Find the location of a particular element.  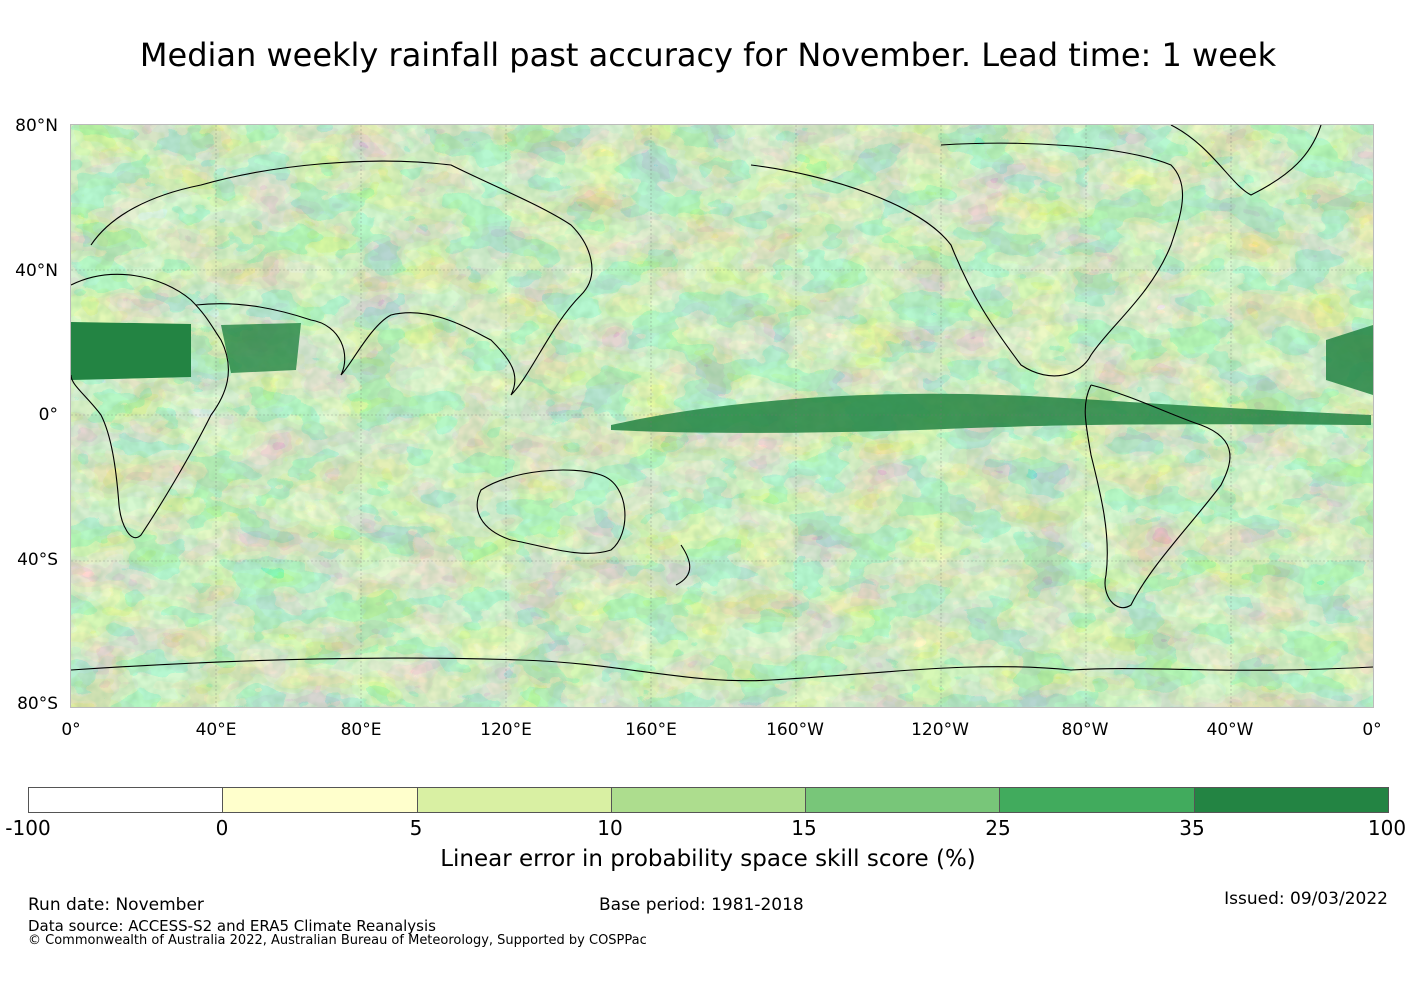

antarctica-coast is located at coordinates (722, 669).